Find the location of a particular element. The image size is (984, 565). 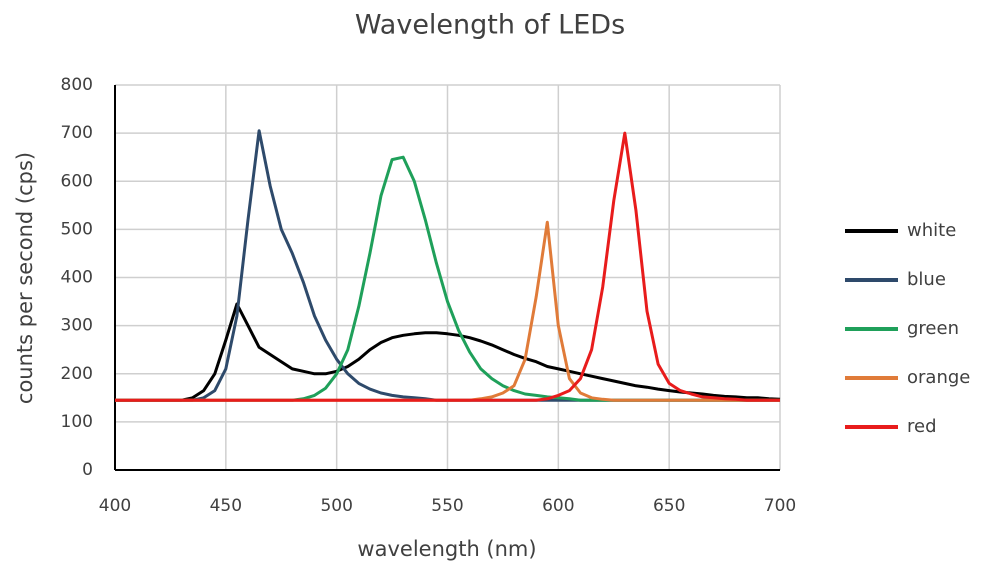

y-tick-label: 700 is located at coordinates (77, 133).